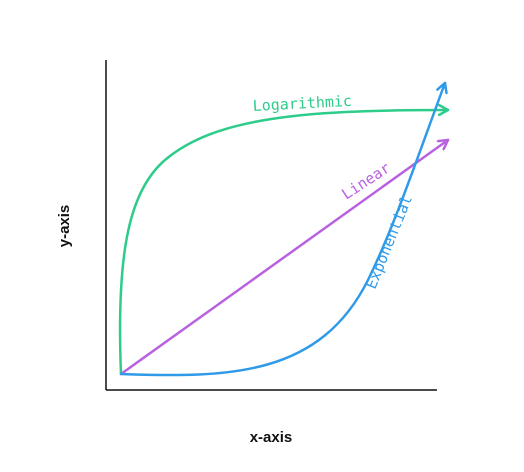 The width and height of the screenshot is (524, 472). What do you see at coordinates (389, 242) in the screenshot?
I see `exponential-label: Exponential` at bounding box center [389, 242].